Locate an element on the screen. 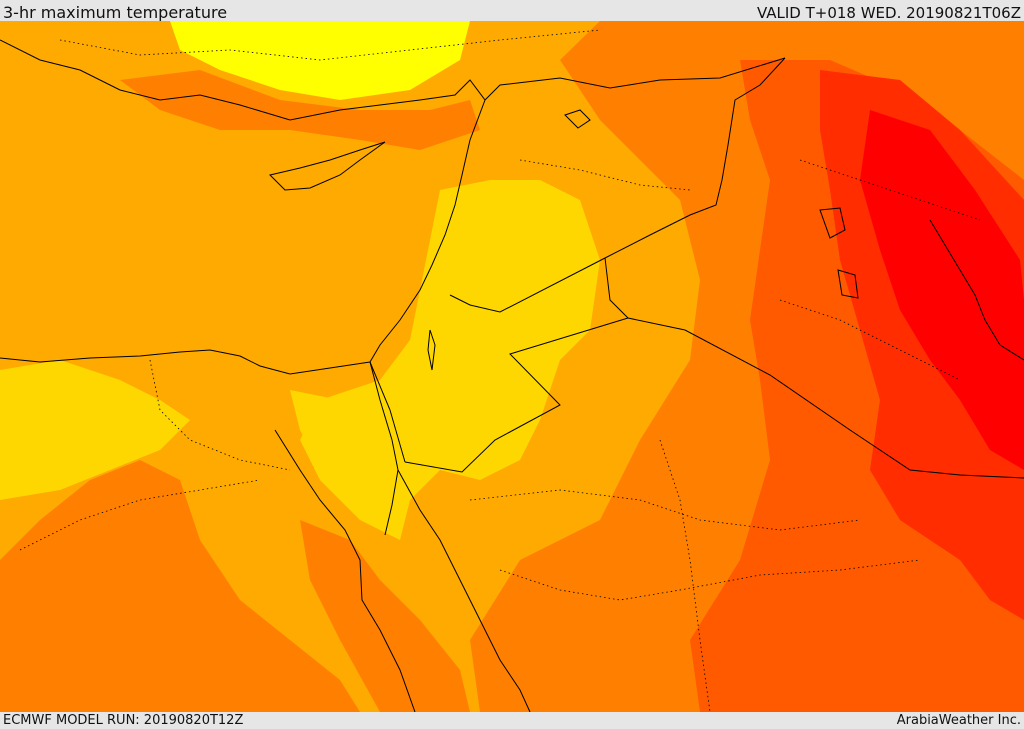 The height and width of the screenshot is (729, 1024). temp-field-warm-turkey is located at coordinates (300, 110).